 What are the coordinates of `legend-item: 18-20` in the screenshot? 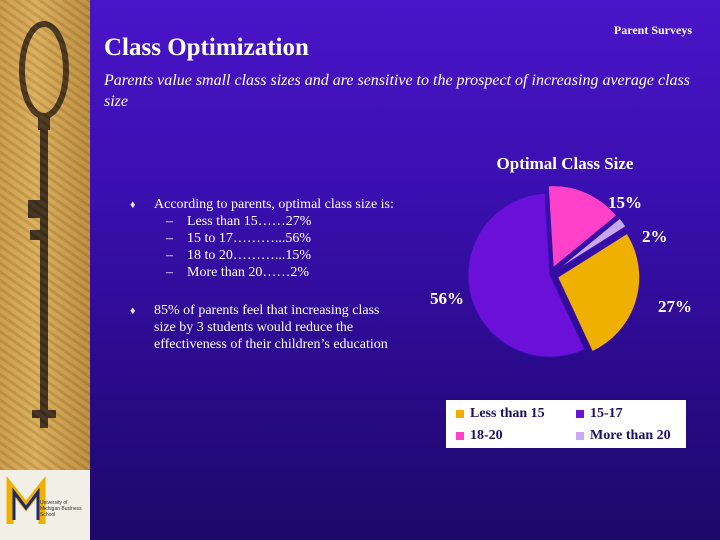 It's located at (479, 436).